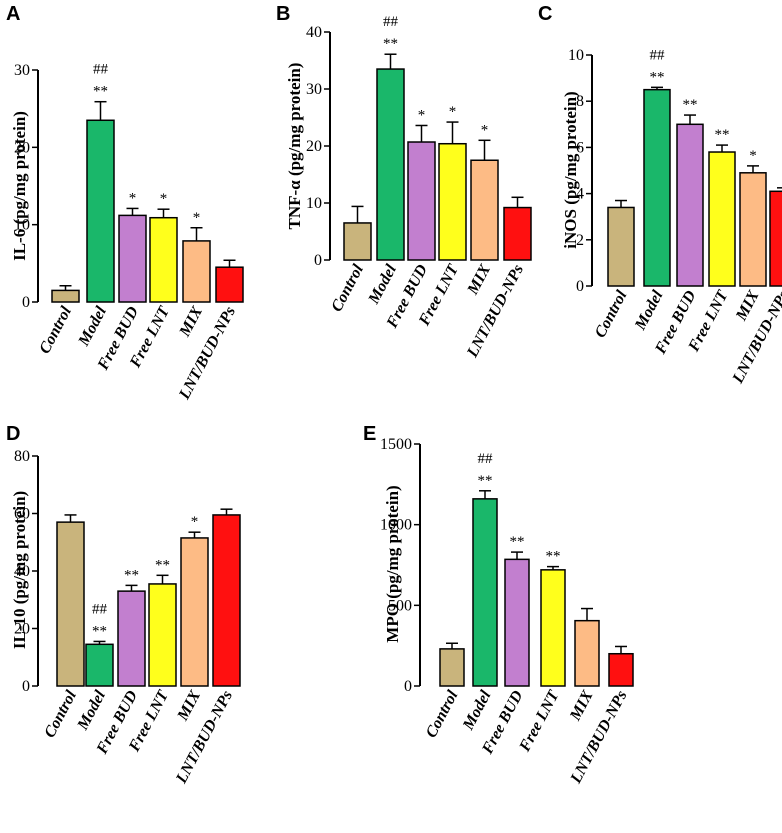  I want to click on panel-label: B, so click(283, 14).